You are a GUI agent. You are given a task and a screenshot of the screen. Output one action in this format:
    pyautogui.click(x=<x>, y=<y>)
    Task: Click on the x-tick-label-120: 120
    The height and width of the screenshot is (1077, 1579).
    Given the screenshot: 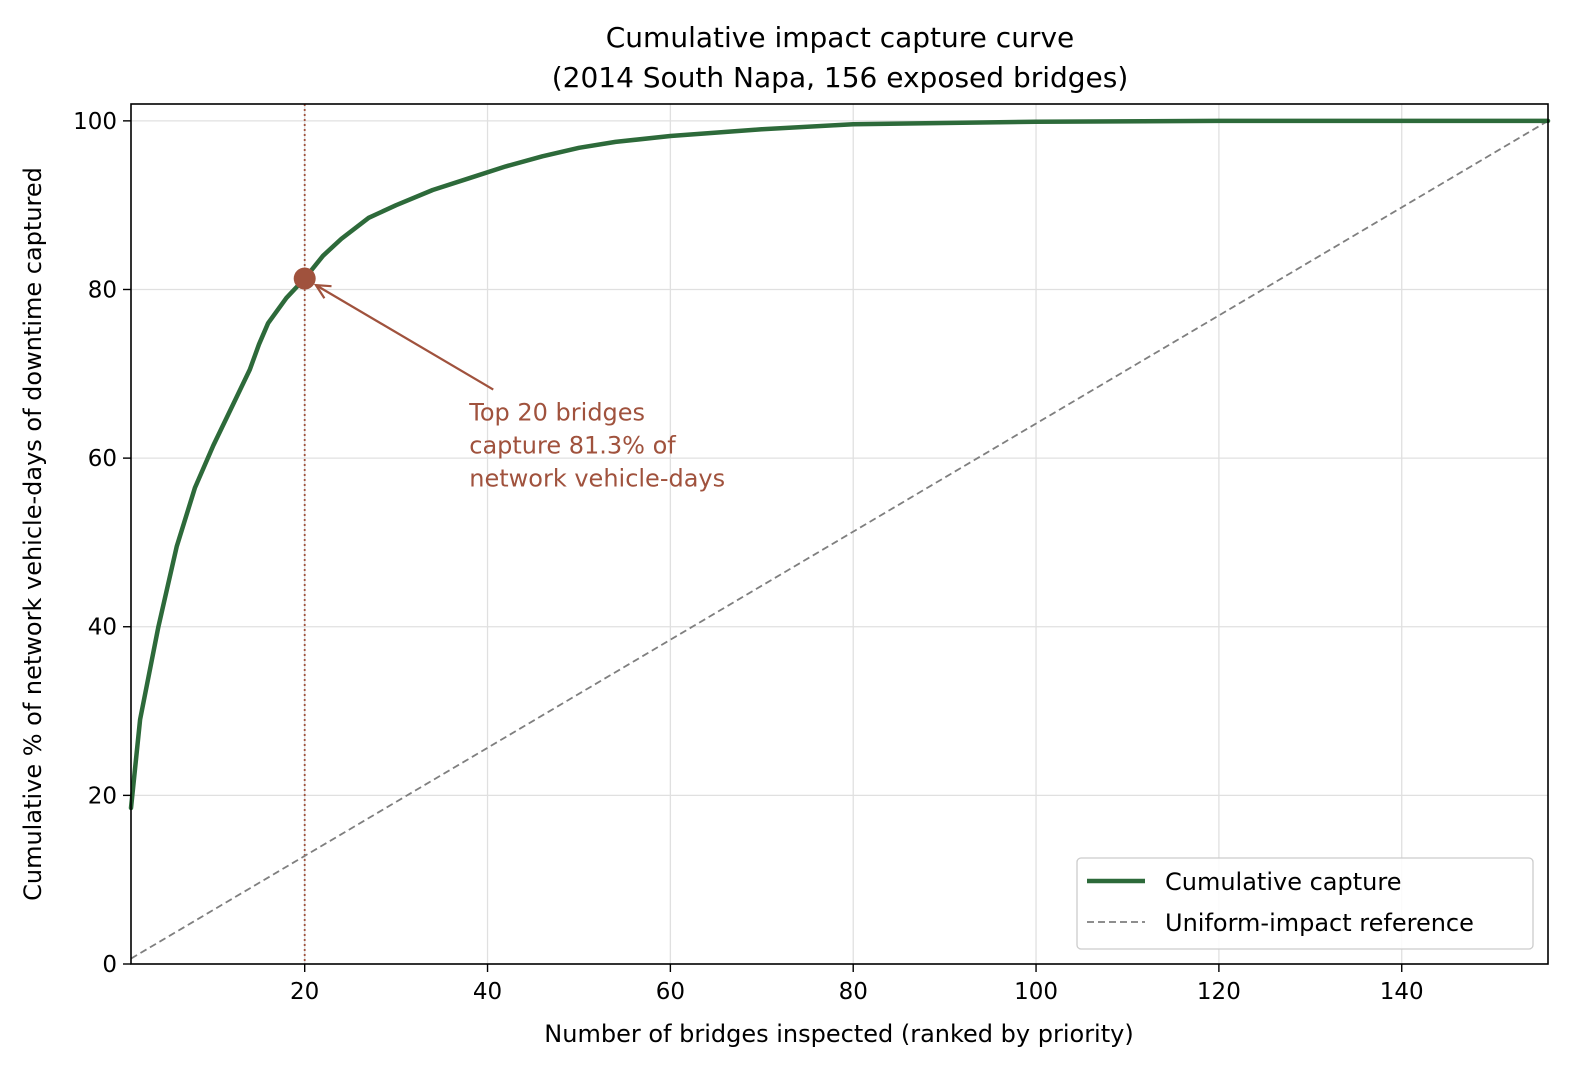 What is the action you would take?
    pyautogui.click(x=1219, y=992)
    